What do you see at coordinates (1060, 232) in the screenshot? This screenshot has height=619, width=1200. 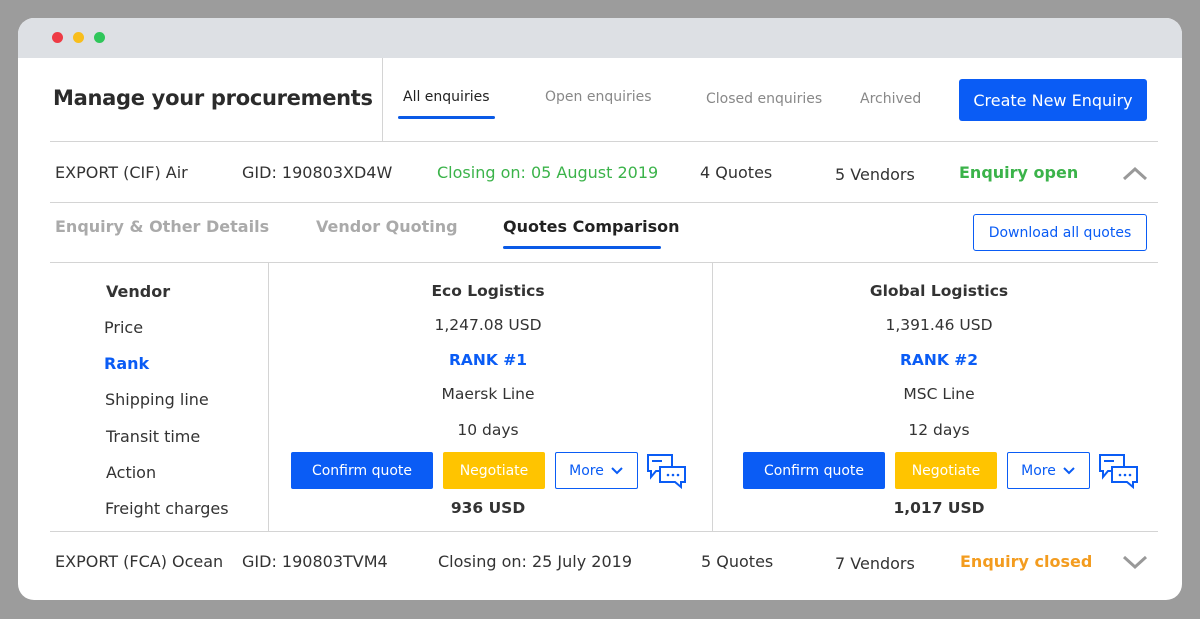 I see `download-all-quotes-button: Download all quotes` at bounding box center [1060, 232].